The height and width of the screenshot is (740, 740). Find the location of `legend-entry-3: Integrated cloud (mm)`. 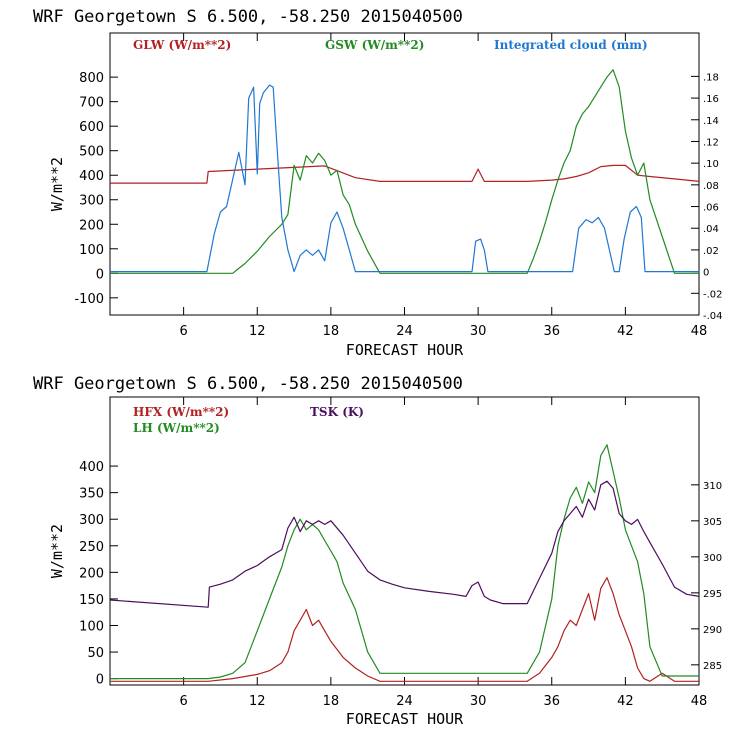

legend-entry-3: Integrated cloud (mm) is located at coordinates (571, 45).